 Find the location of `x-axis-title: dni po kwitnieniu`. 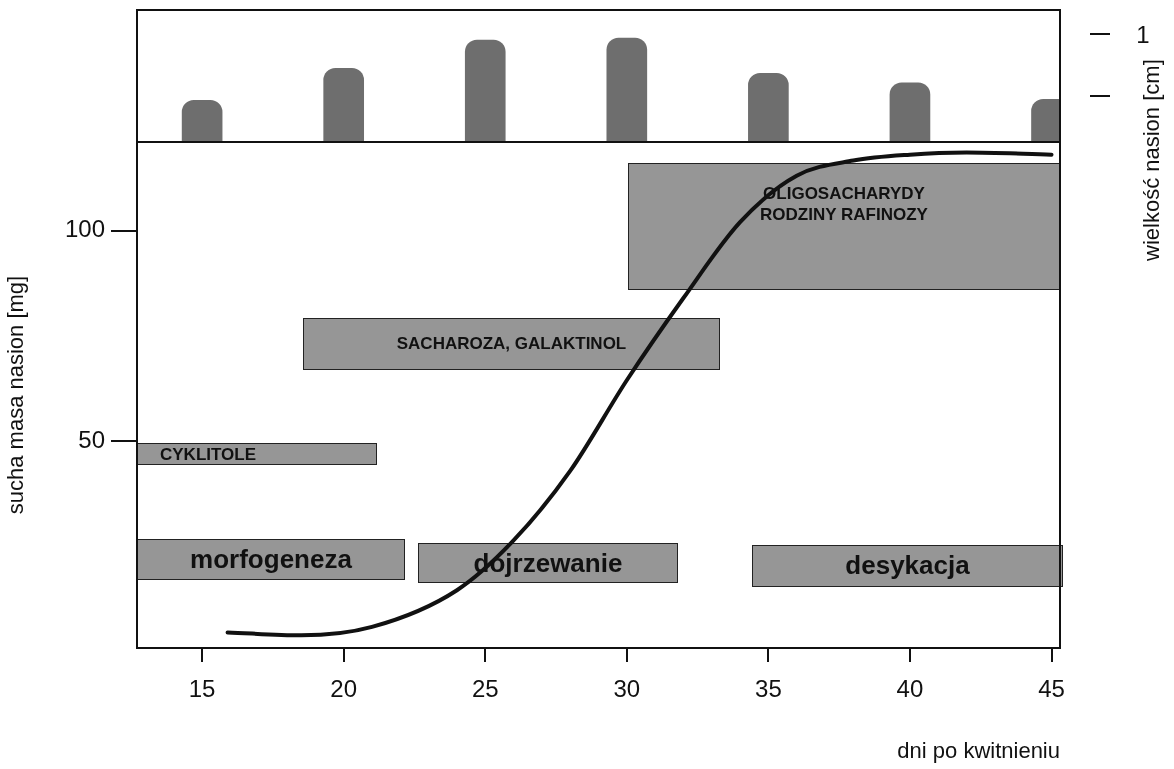

x-axis-title: dni po kwitnieniu is located at coordinates (978, 750).